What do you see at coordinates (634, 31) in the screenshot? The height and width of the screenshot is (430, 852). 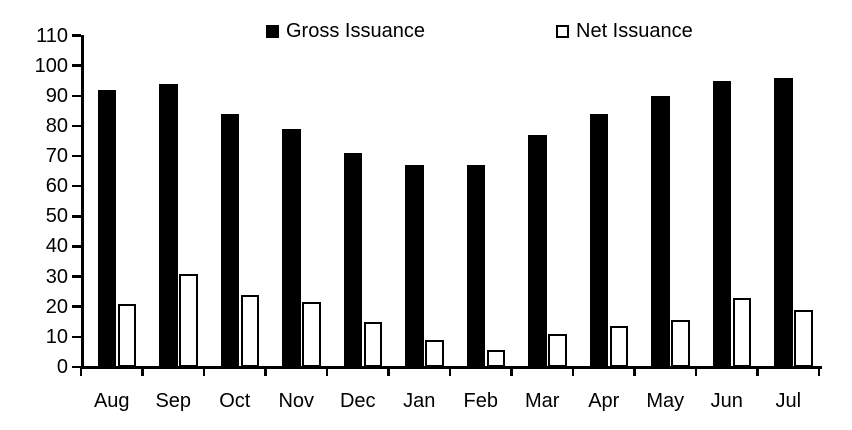 I see `legend-label-net-issuance: Net Issuance` at bounding box center [634, 31].